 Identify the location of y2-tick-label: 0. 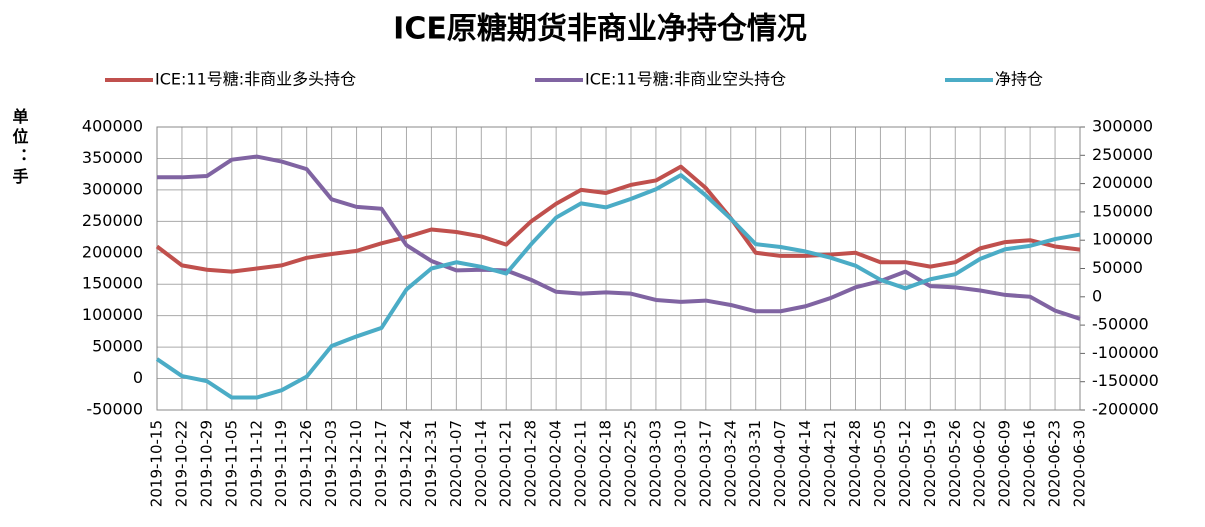
(1097, 295).